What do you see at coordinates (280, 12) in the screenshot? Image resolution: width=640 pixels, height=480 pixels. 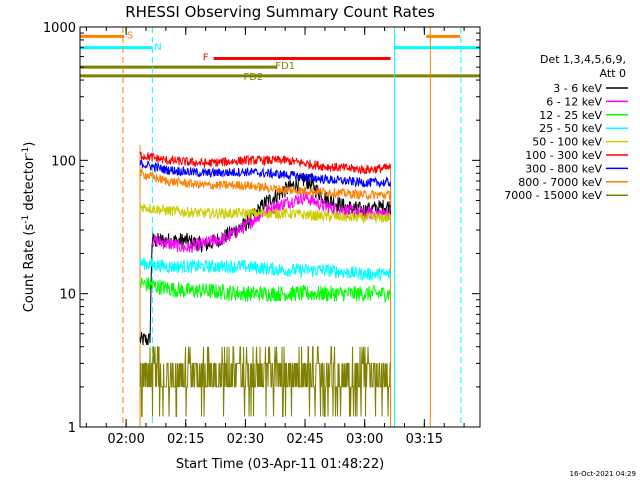 I see `chart-title: RHESSI Observing Summary Count Rates` at bounding box center [280, 12].